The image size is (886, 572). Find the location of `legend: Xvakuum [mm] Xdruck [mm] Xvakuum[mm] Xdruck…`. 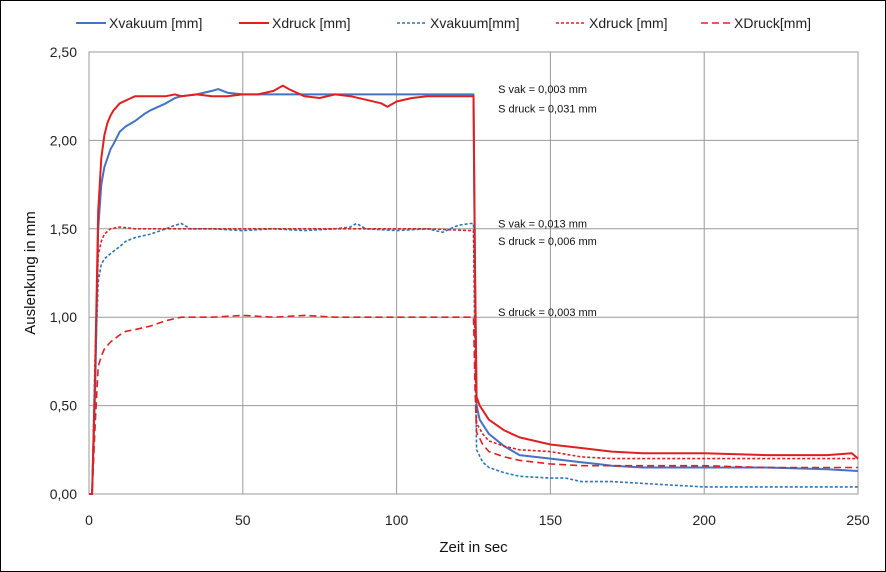

legend: Xvakuum [mm] Xdruck [mm] Xvakuum[mm] Xdruck… is located at coordinates (443, 23).